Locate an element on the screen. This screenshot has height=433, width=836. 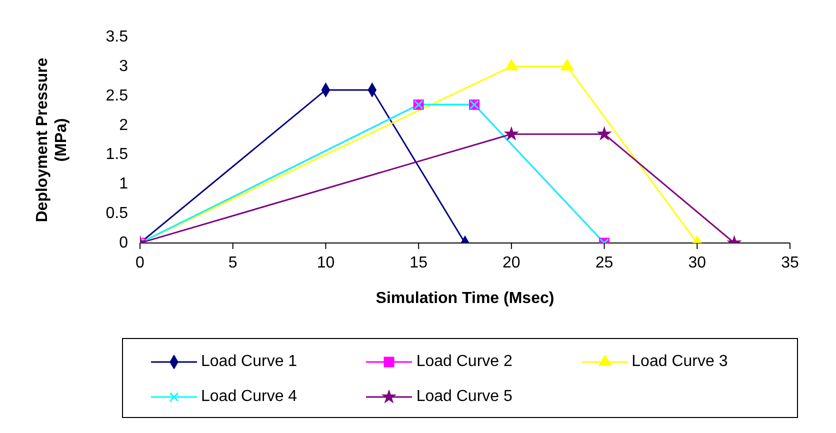
legend-label: Load Curve 3 is located at coordinates (680, 362).